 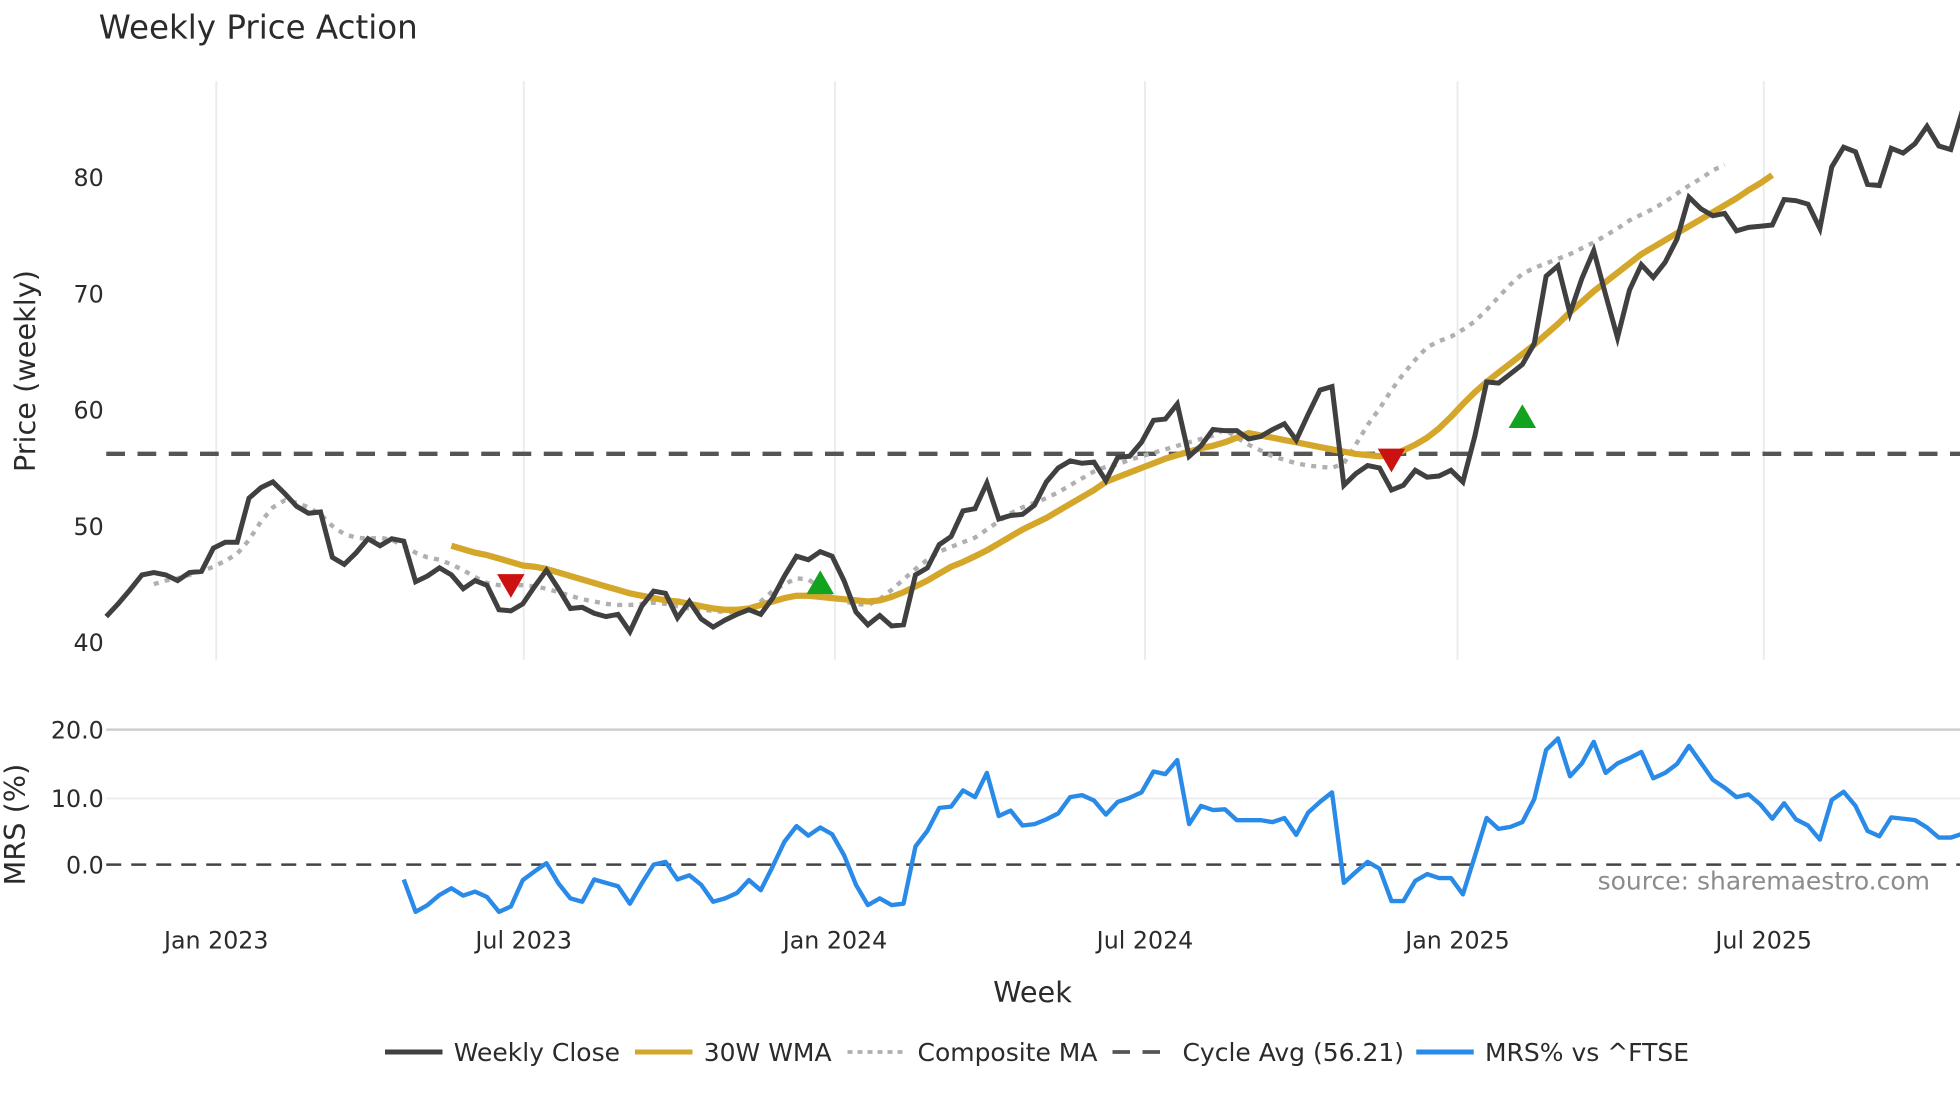 What do you see at coordinates (89, 294) in the screenshot?
I see `price-tick-70: 70` at bounding box center [89, 294].